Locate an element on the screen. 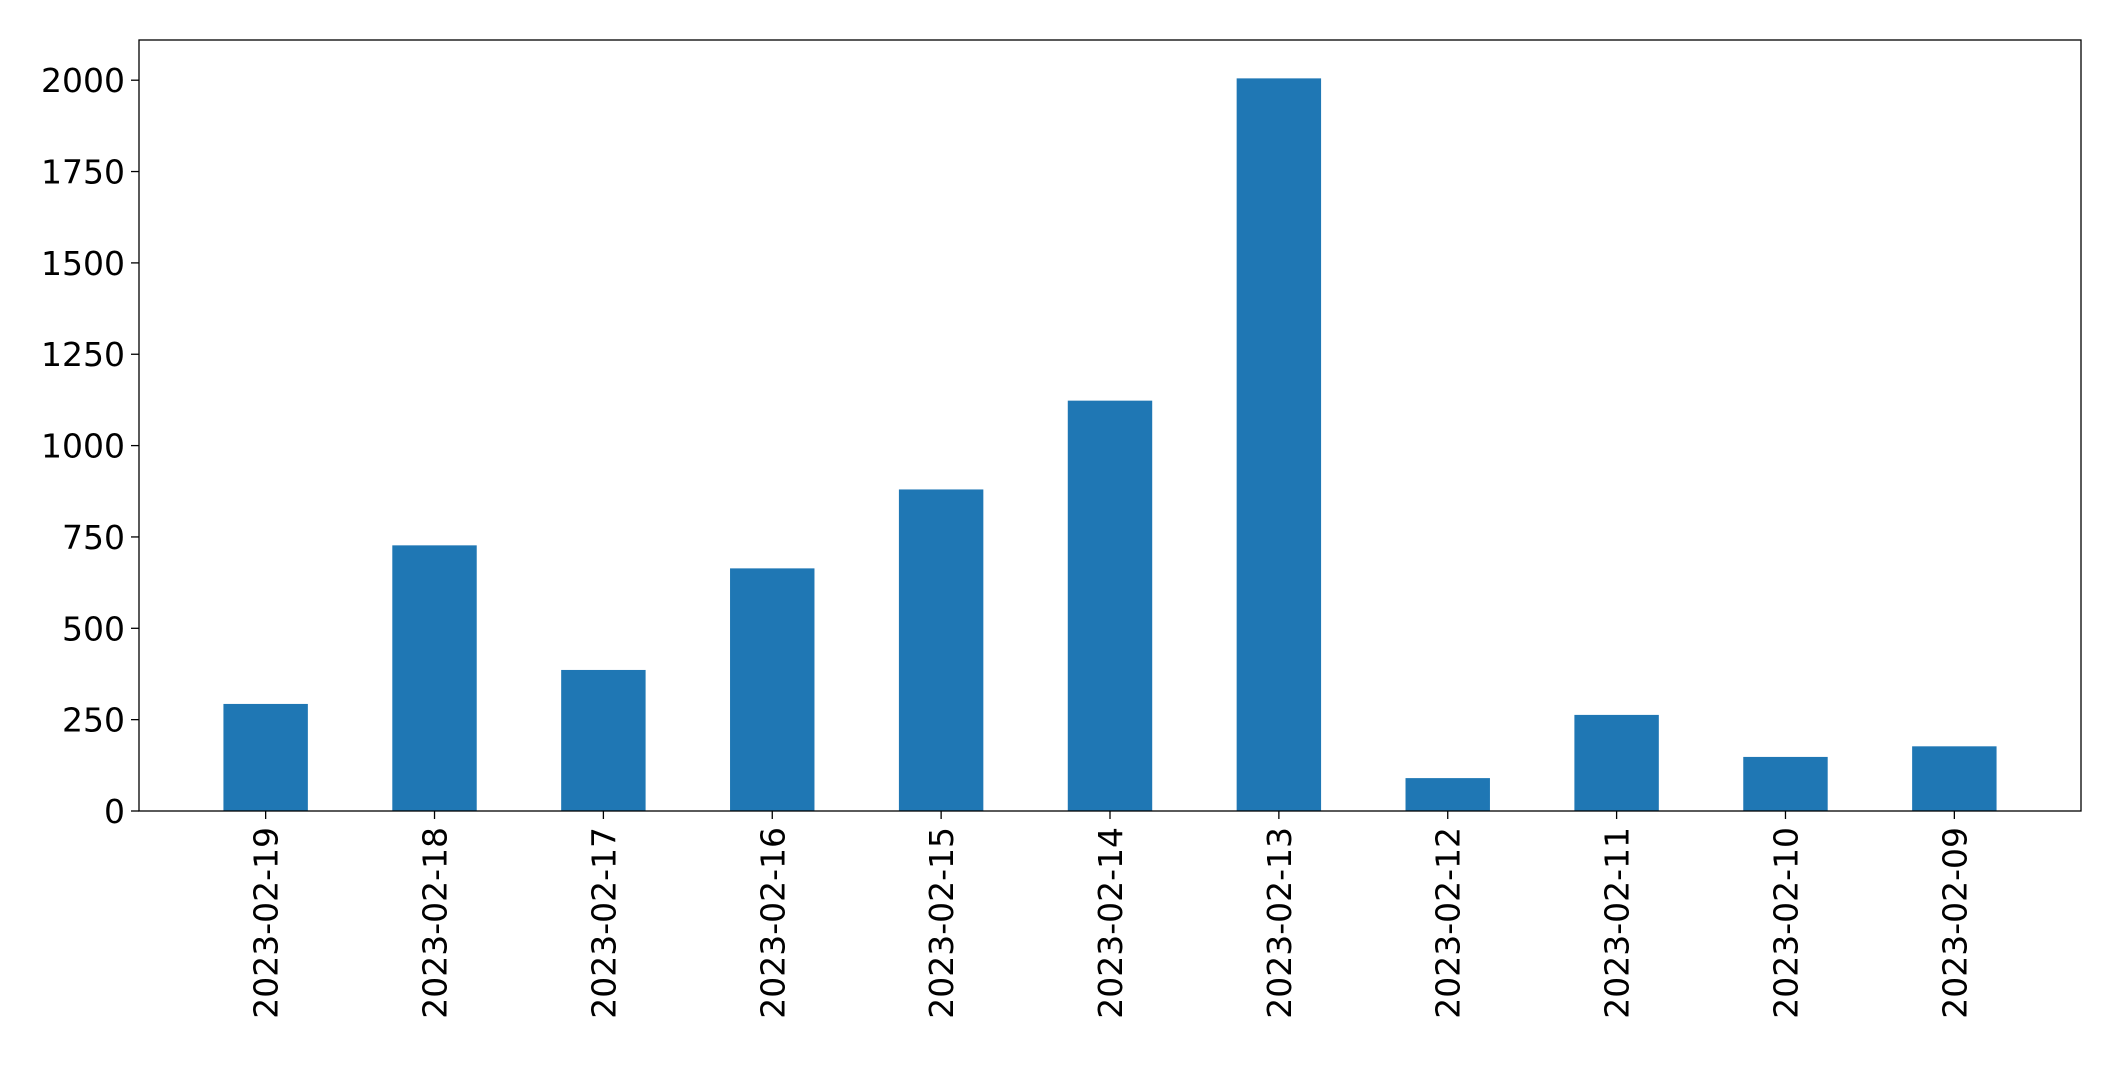  y-axis: 0 250 500 750 1000 1250 1500 1750 2000 is located at coordinates (90, 446).